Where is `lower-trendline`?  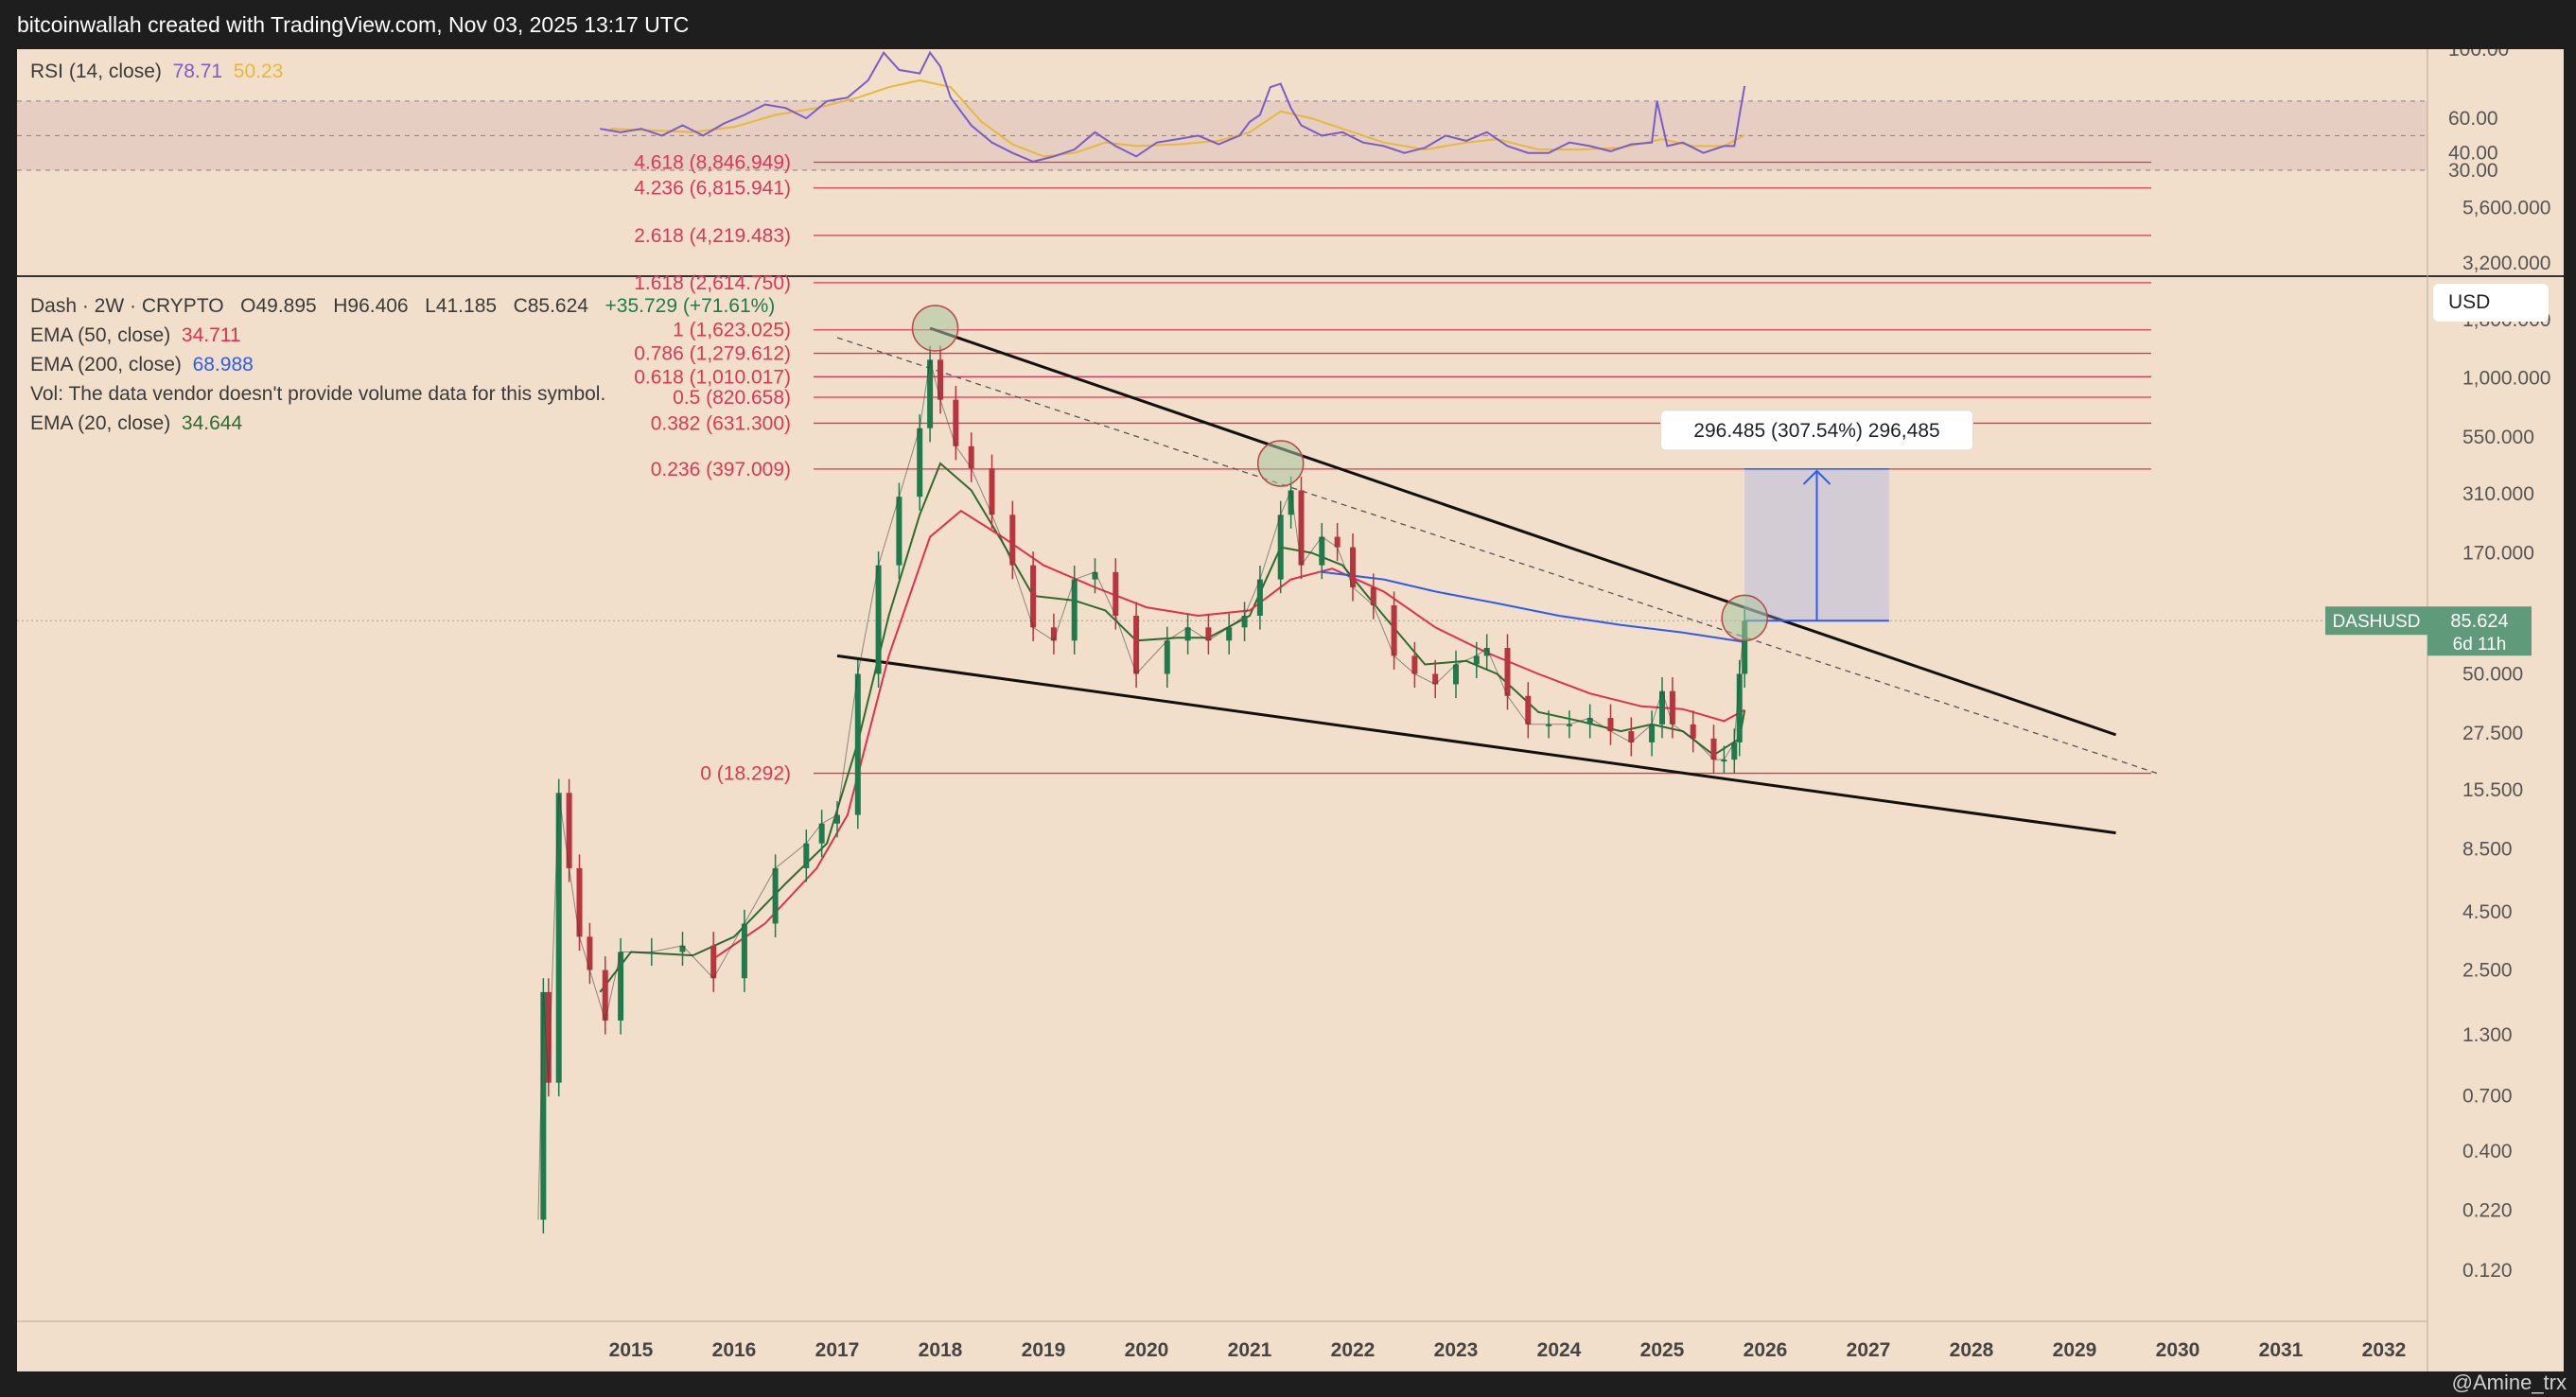 lower-trendline is located at coordinates (1476, 744).